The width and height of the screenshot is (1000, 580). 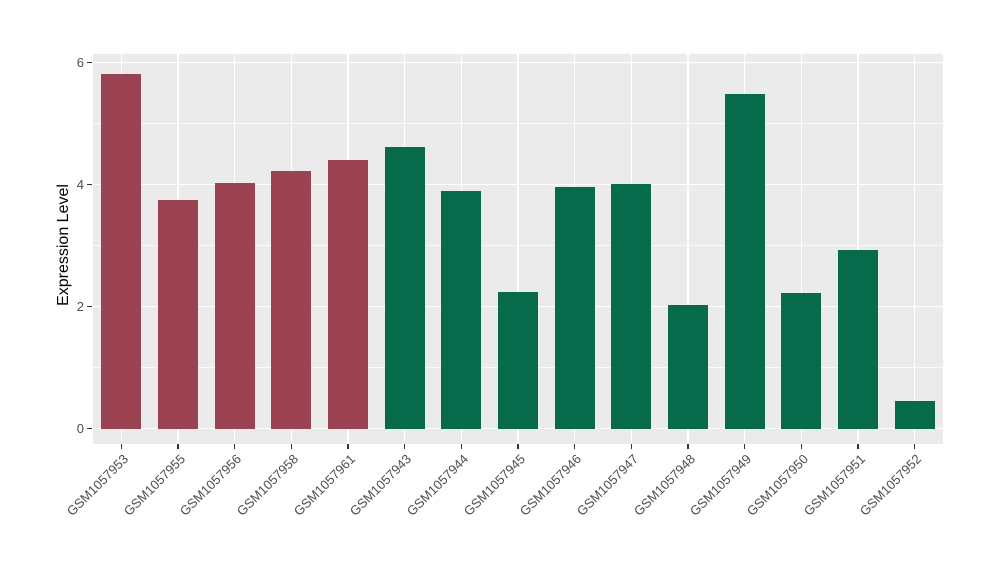 What do you see at coordinates (914, 249) in the screenshot?
I see `gridline-x-GSM1057952` at bounding box center [914, 249].